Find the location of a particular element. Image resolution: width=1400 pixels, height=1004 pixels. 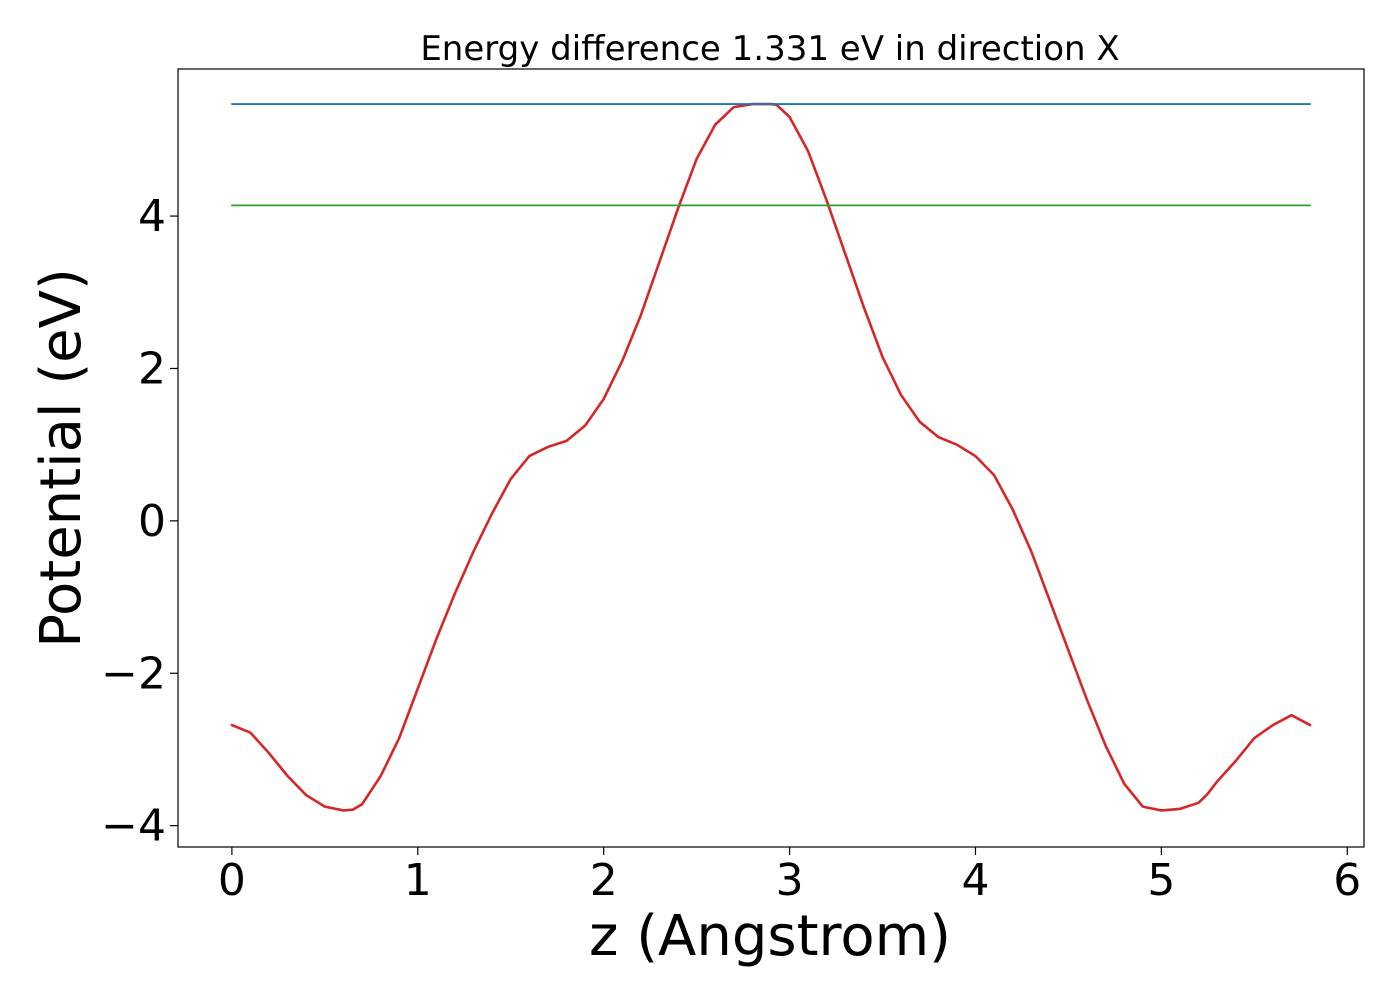

y-tick-label: 2 is located at coordinates (152, 368).